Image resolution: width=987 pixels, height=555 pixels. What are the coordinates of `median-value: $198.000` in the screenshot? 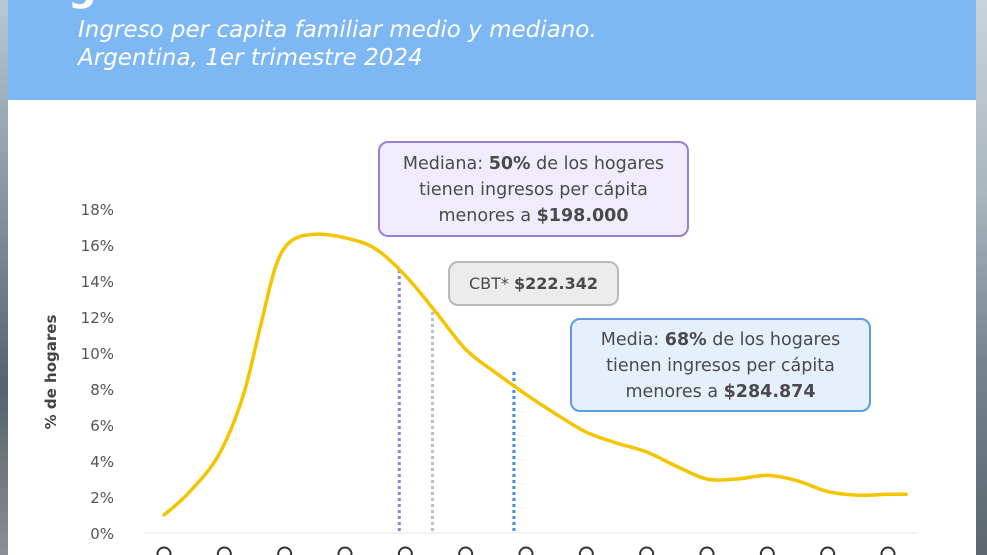 It's located at (582, 216).